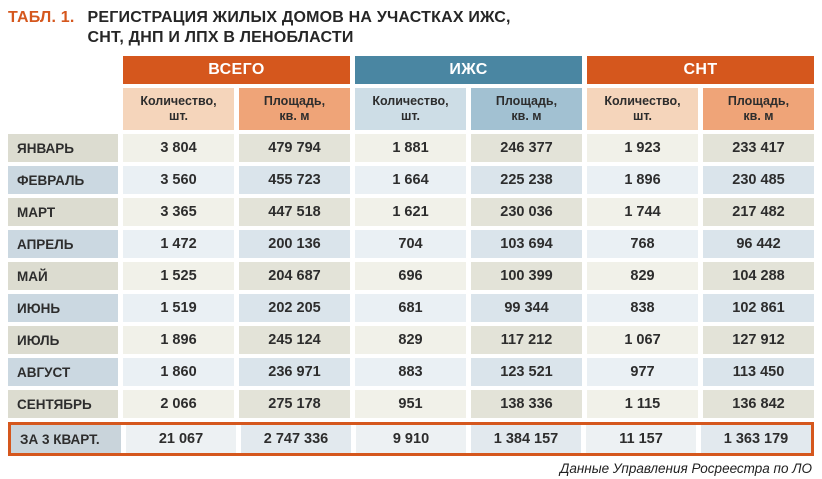  I want to click on total-value-cell: 11 157, so click(641, 439).